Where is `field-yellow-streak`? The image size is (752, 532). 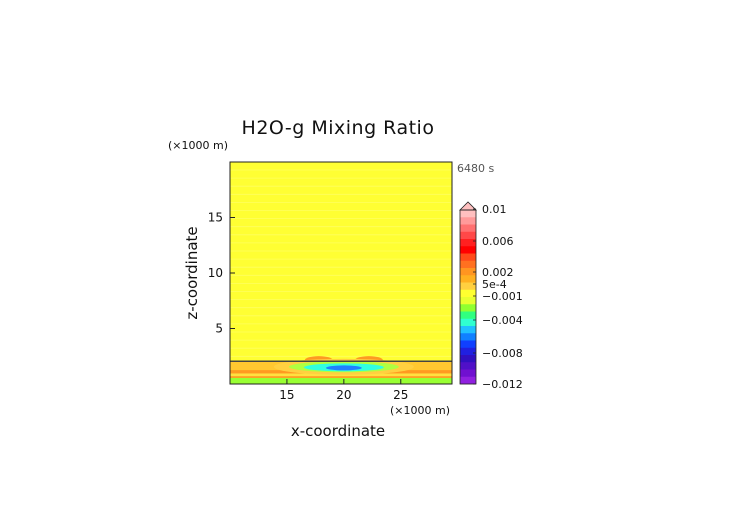 field-yellow-streak is located at coordinates (341, 375).